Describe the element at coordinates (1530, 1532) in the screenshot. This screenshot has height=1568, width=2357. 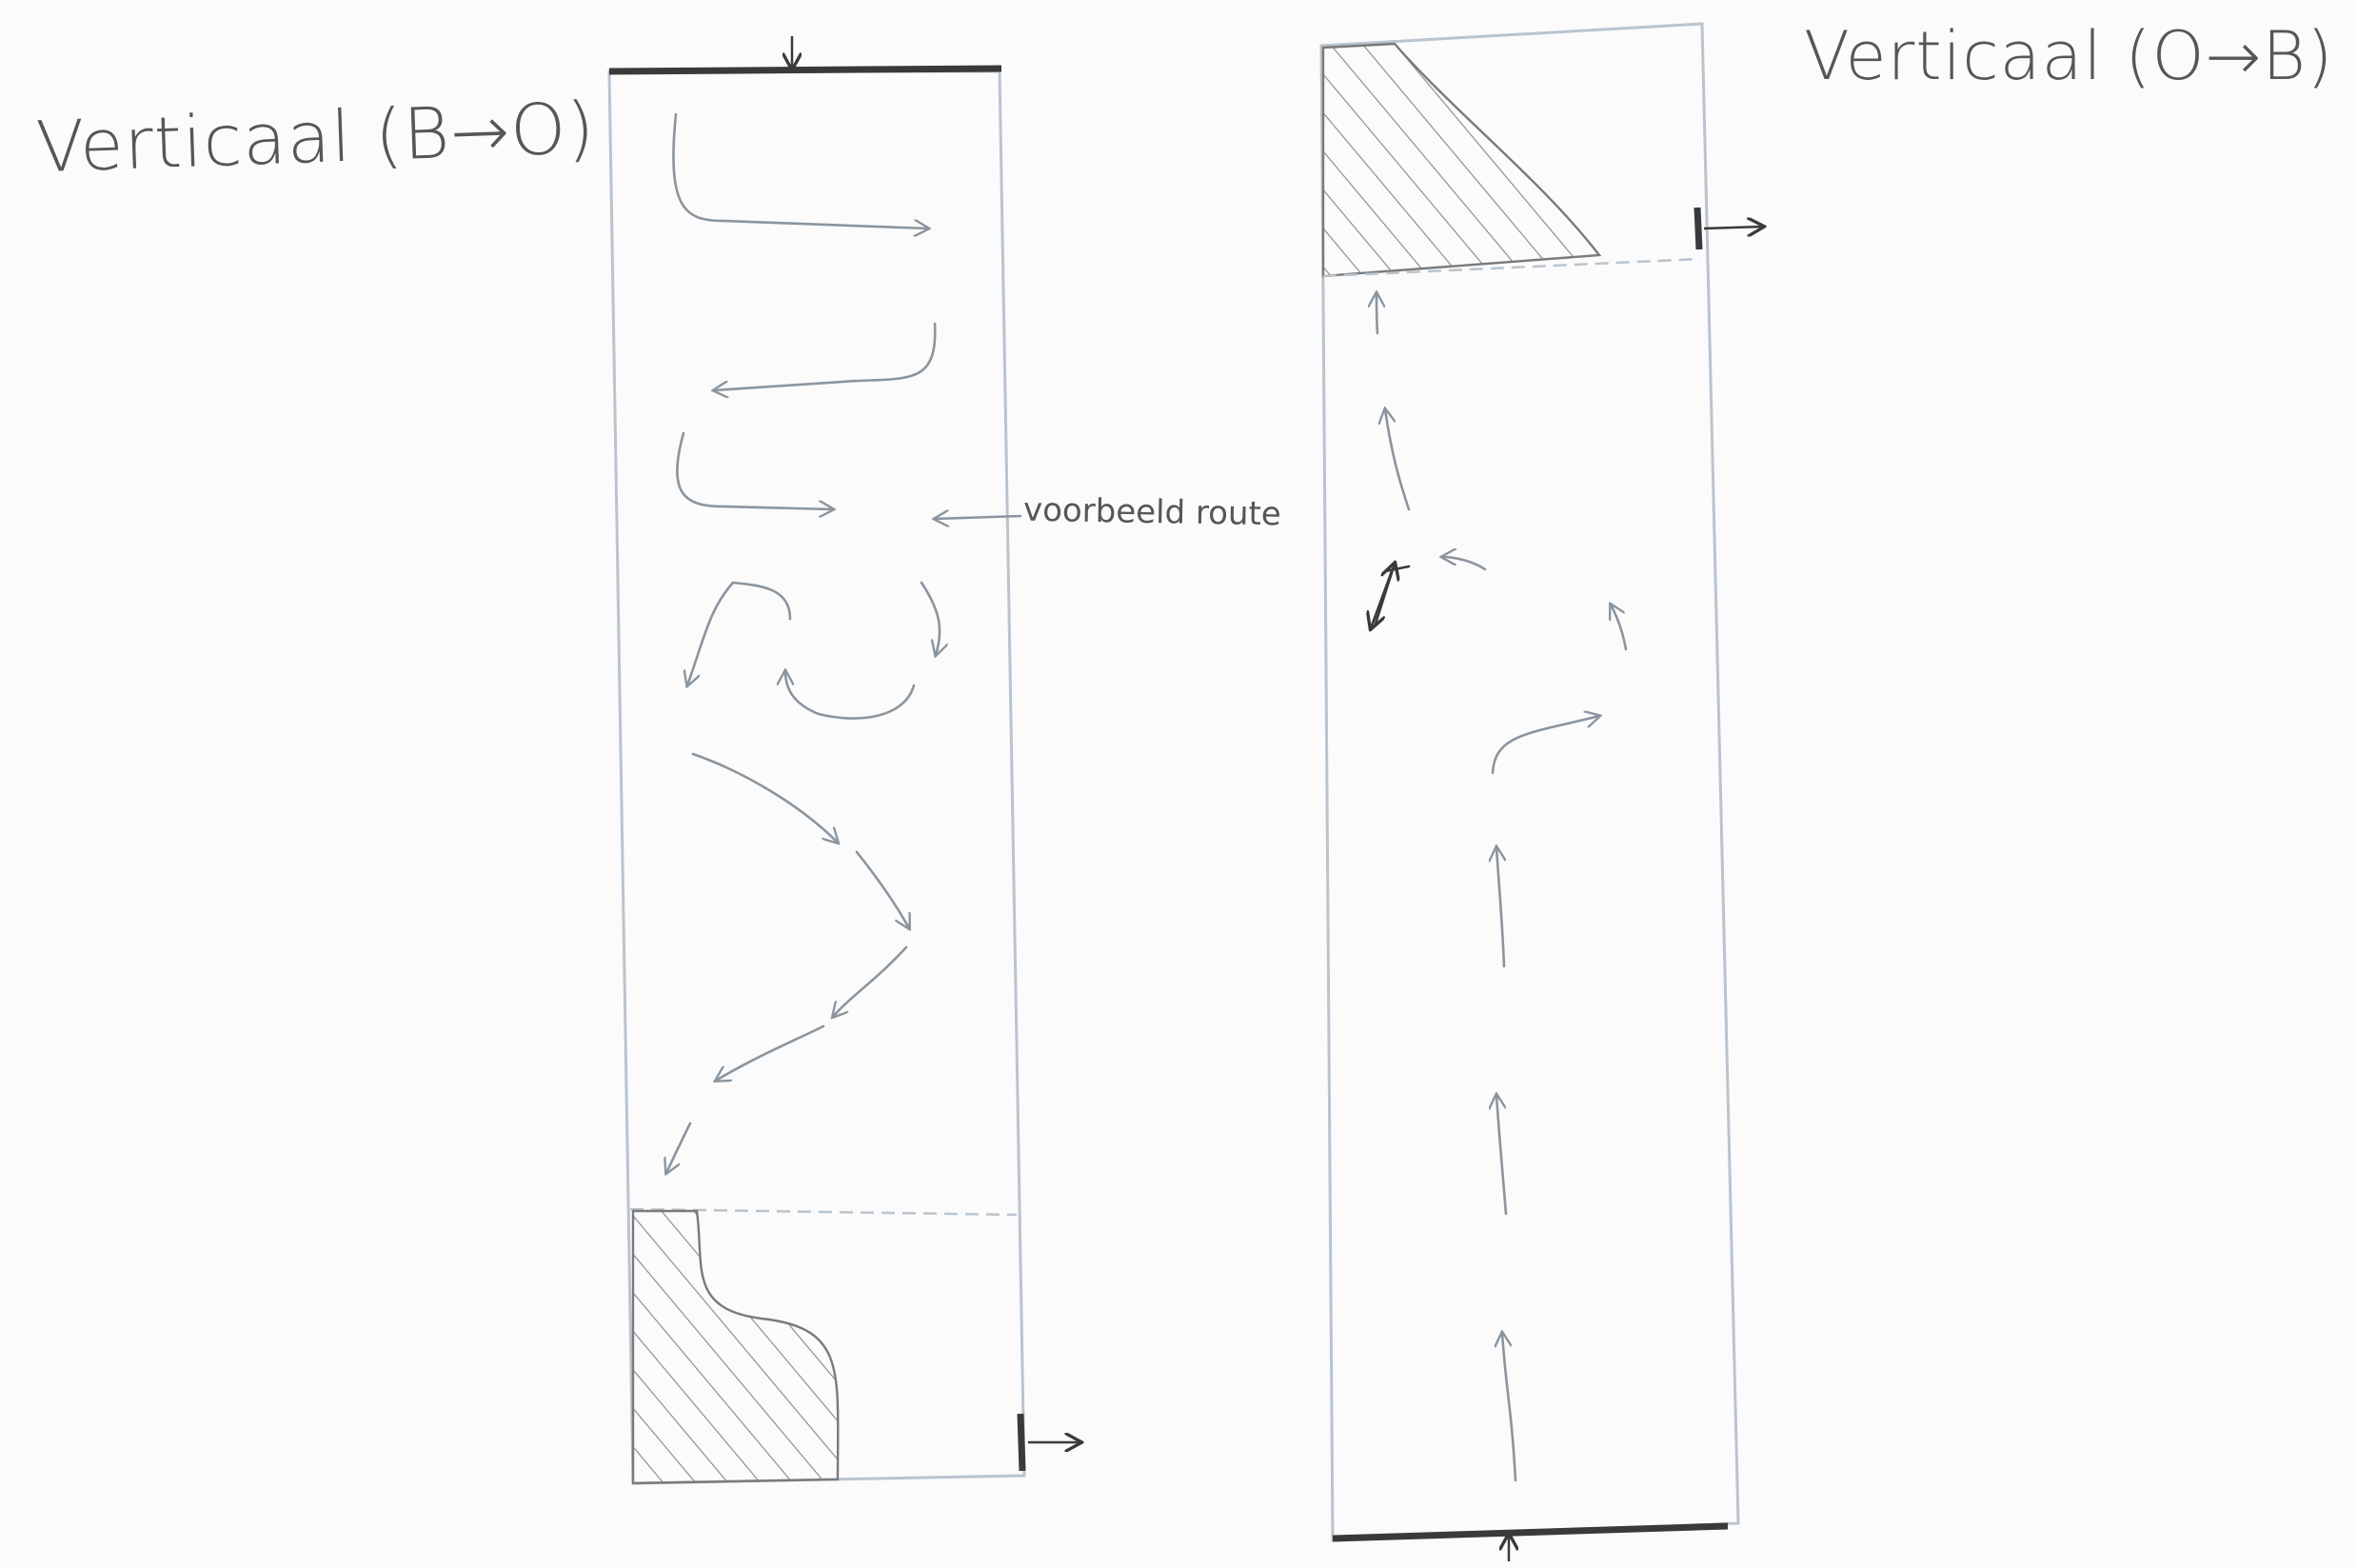
I see `right-entry-edge` at that location.